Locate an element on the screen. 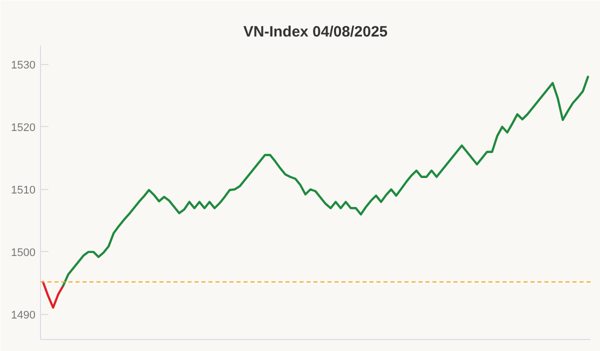  y-tick-label: 1490 is located at coordinates (23, 315).